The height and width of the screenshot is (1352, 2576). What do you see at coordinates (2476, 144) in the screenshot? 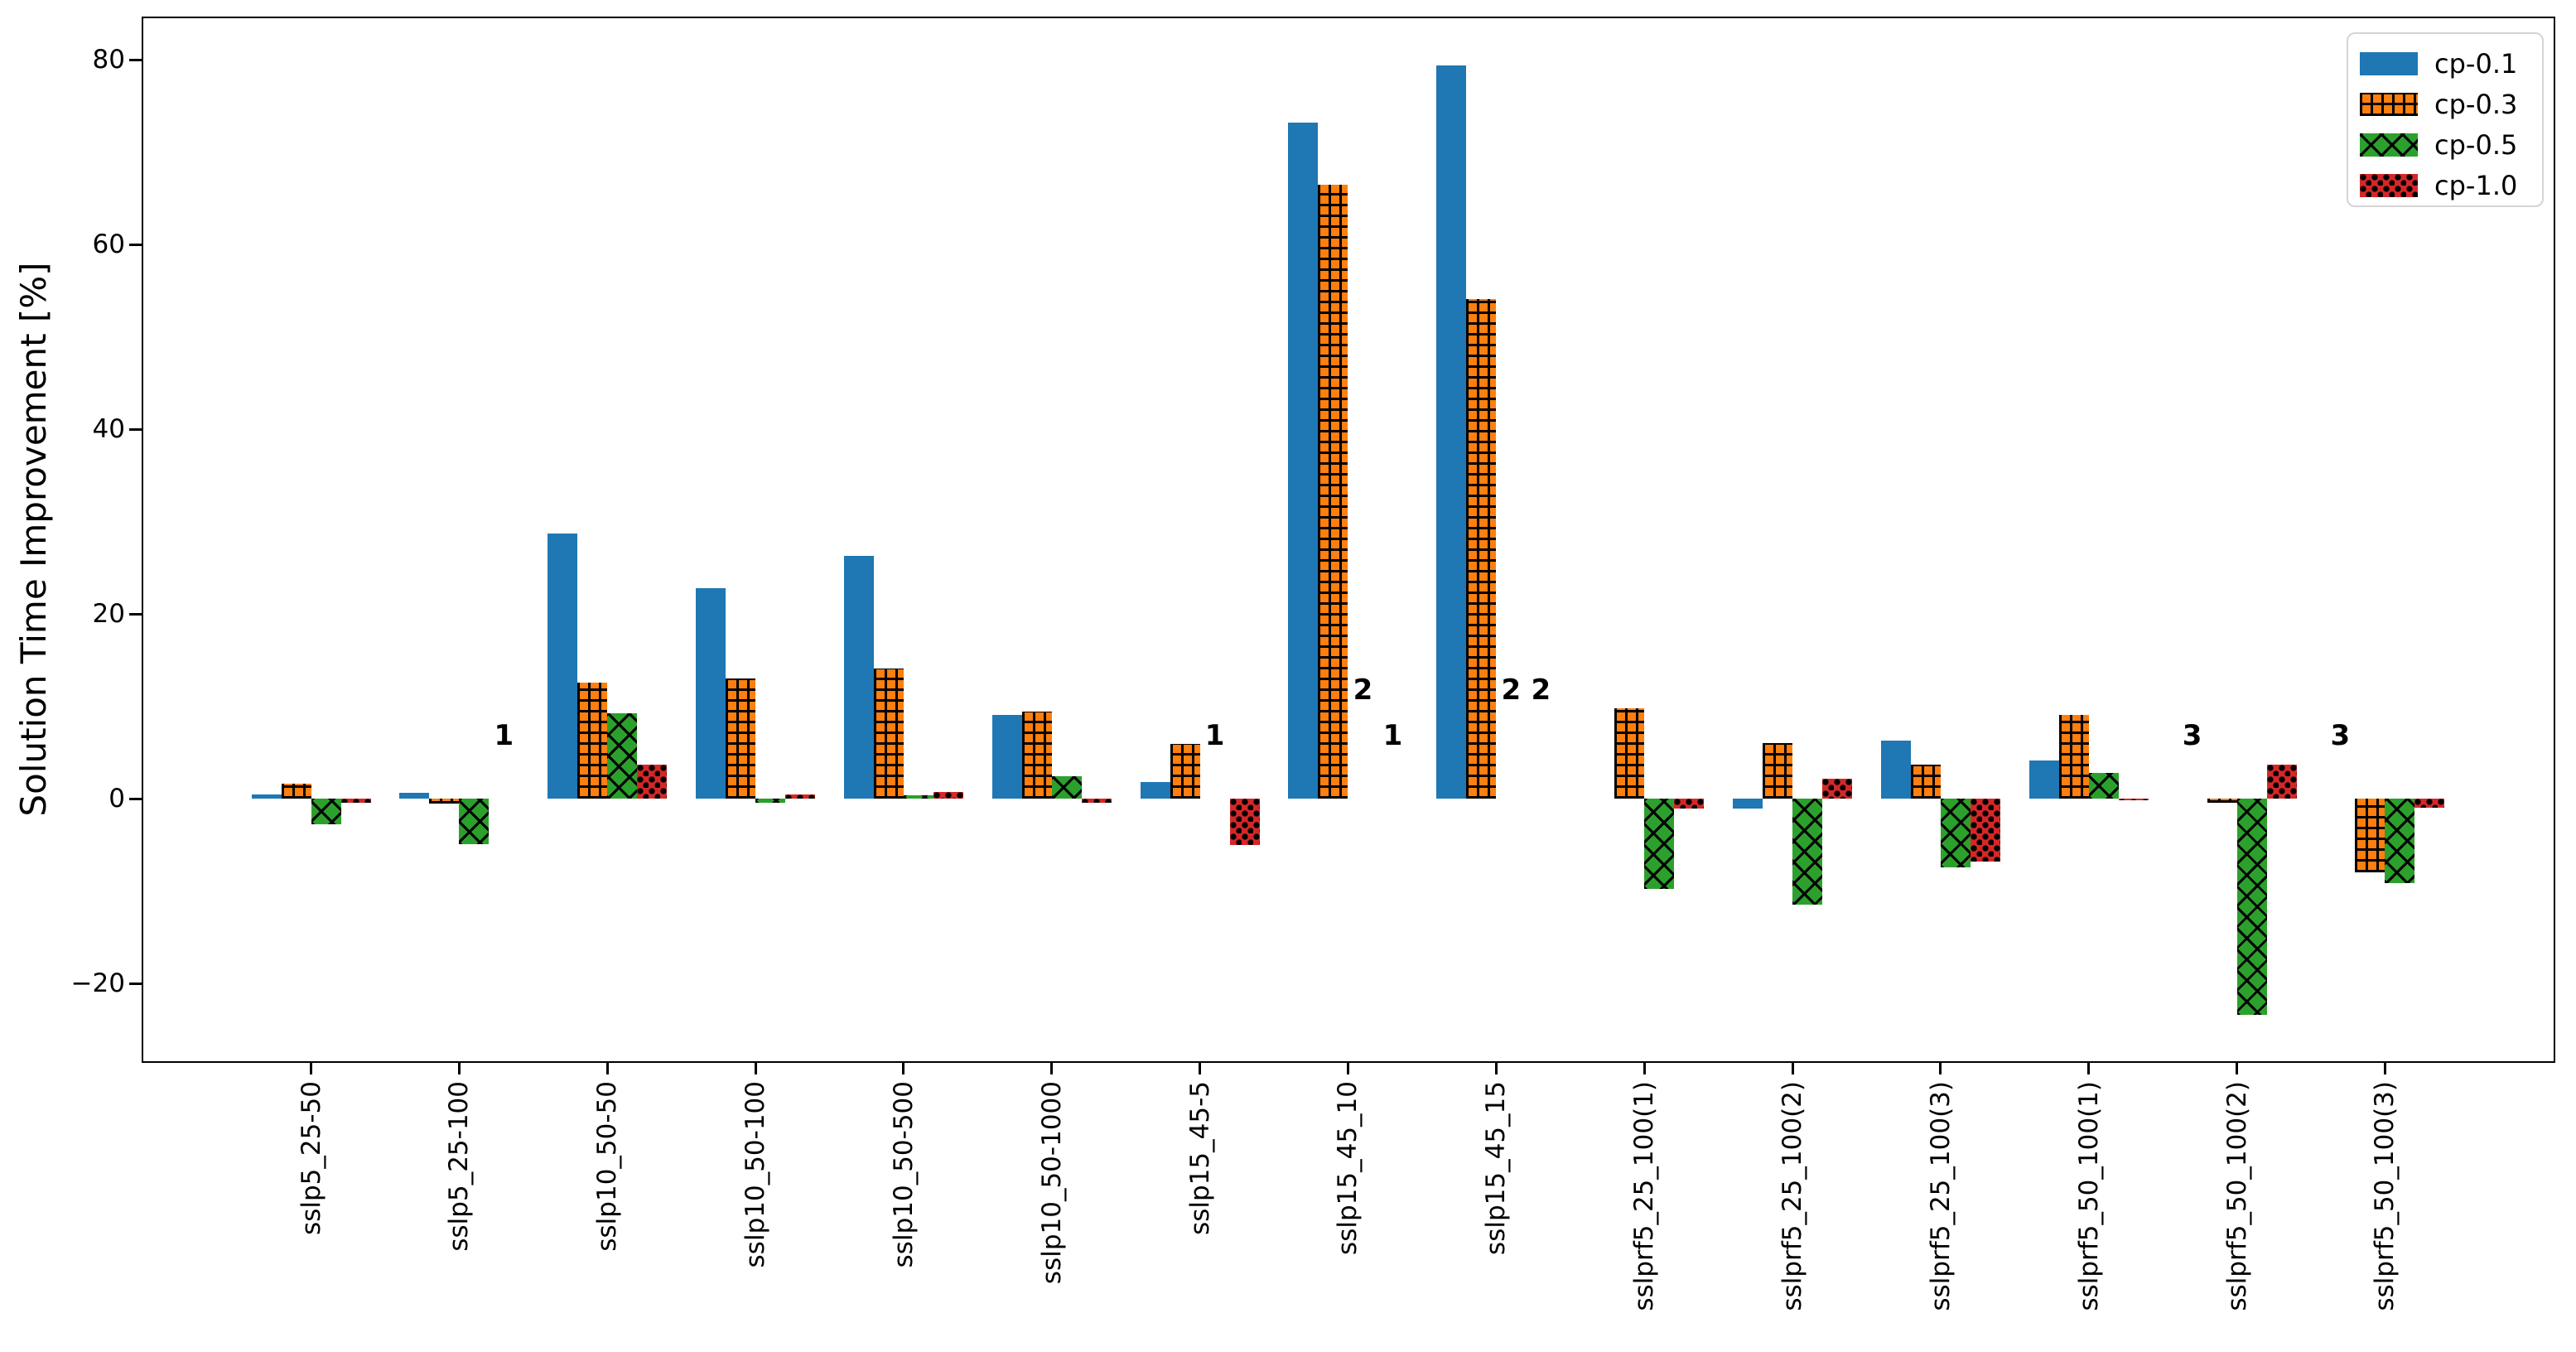
I see `legend-label: cp-0.5` at bounding box center [2476, 144].